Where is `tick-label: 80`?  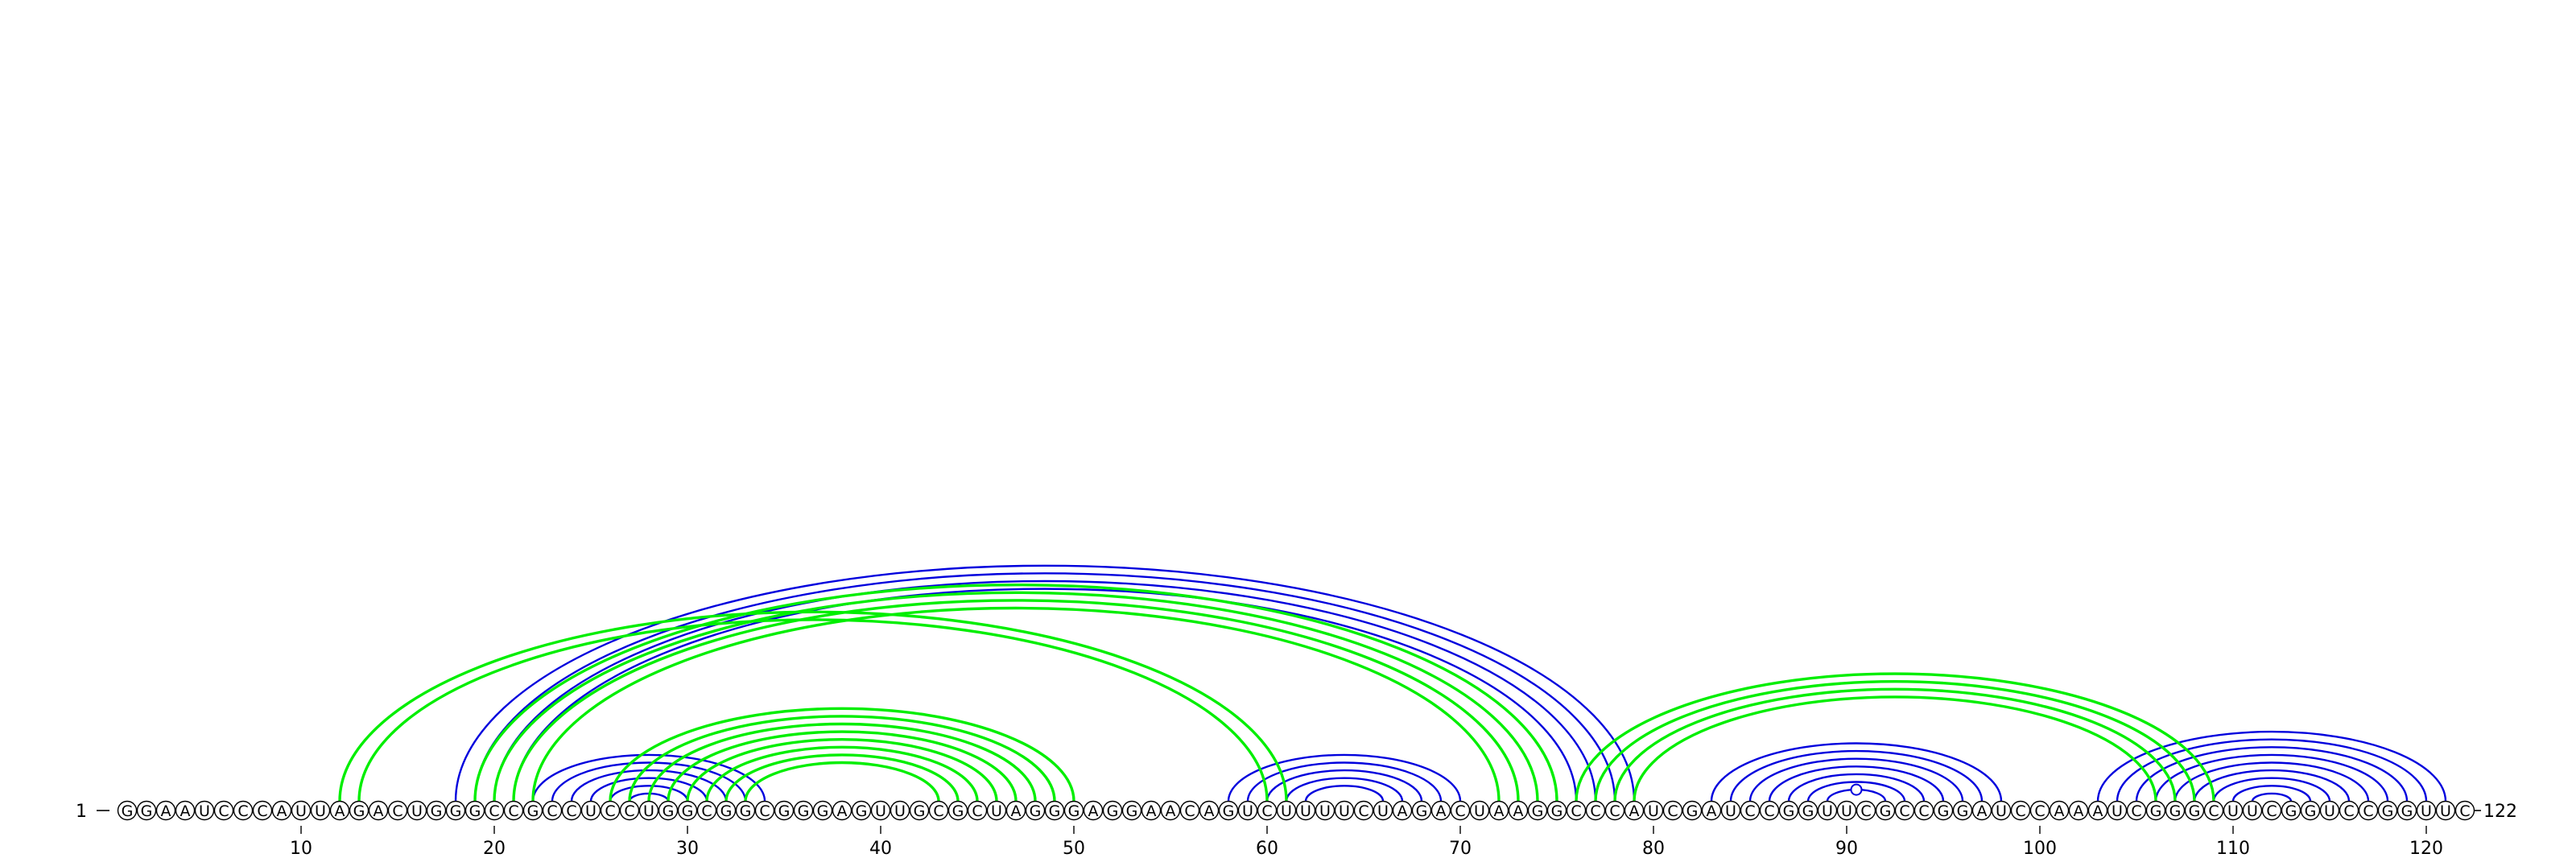 tick-label: 80 is located at coordinates (1653, 849).